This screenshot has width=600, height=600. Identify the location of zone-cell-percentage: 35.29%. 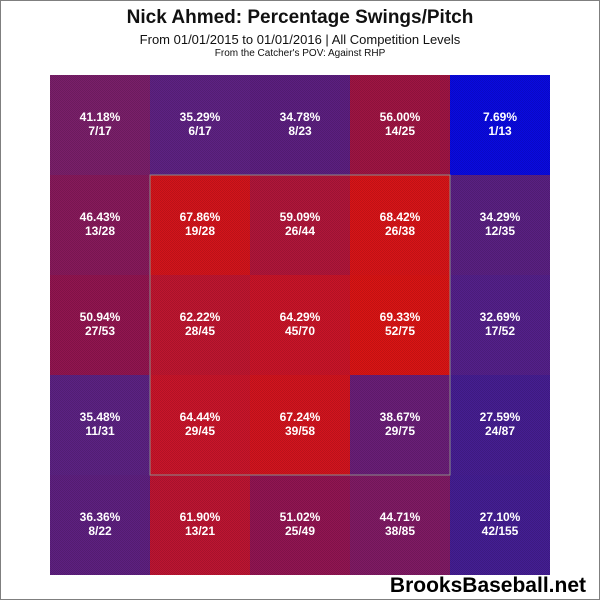
(200, 117).